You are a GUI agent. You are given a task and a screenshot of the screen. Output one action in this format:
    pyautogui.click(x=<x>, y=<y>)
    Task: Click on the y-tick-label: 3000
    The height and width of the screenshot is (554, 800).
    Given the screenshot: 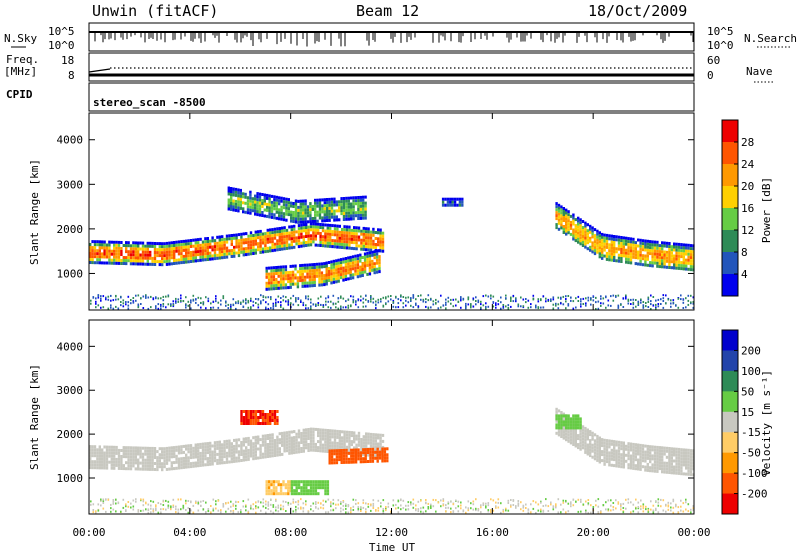 What is the action you would take?
    pyautogui.click(x=70, y=184)
    